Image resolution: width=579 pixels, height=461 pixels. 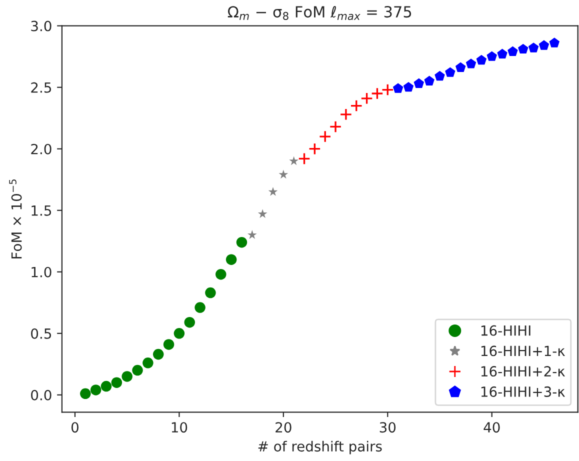 I want to click on x-axis-title: # of redshift pairs, so click(x=320, y=447).